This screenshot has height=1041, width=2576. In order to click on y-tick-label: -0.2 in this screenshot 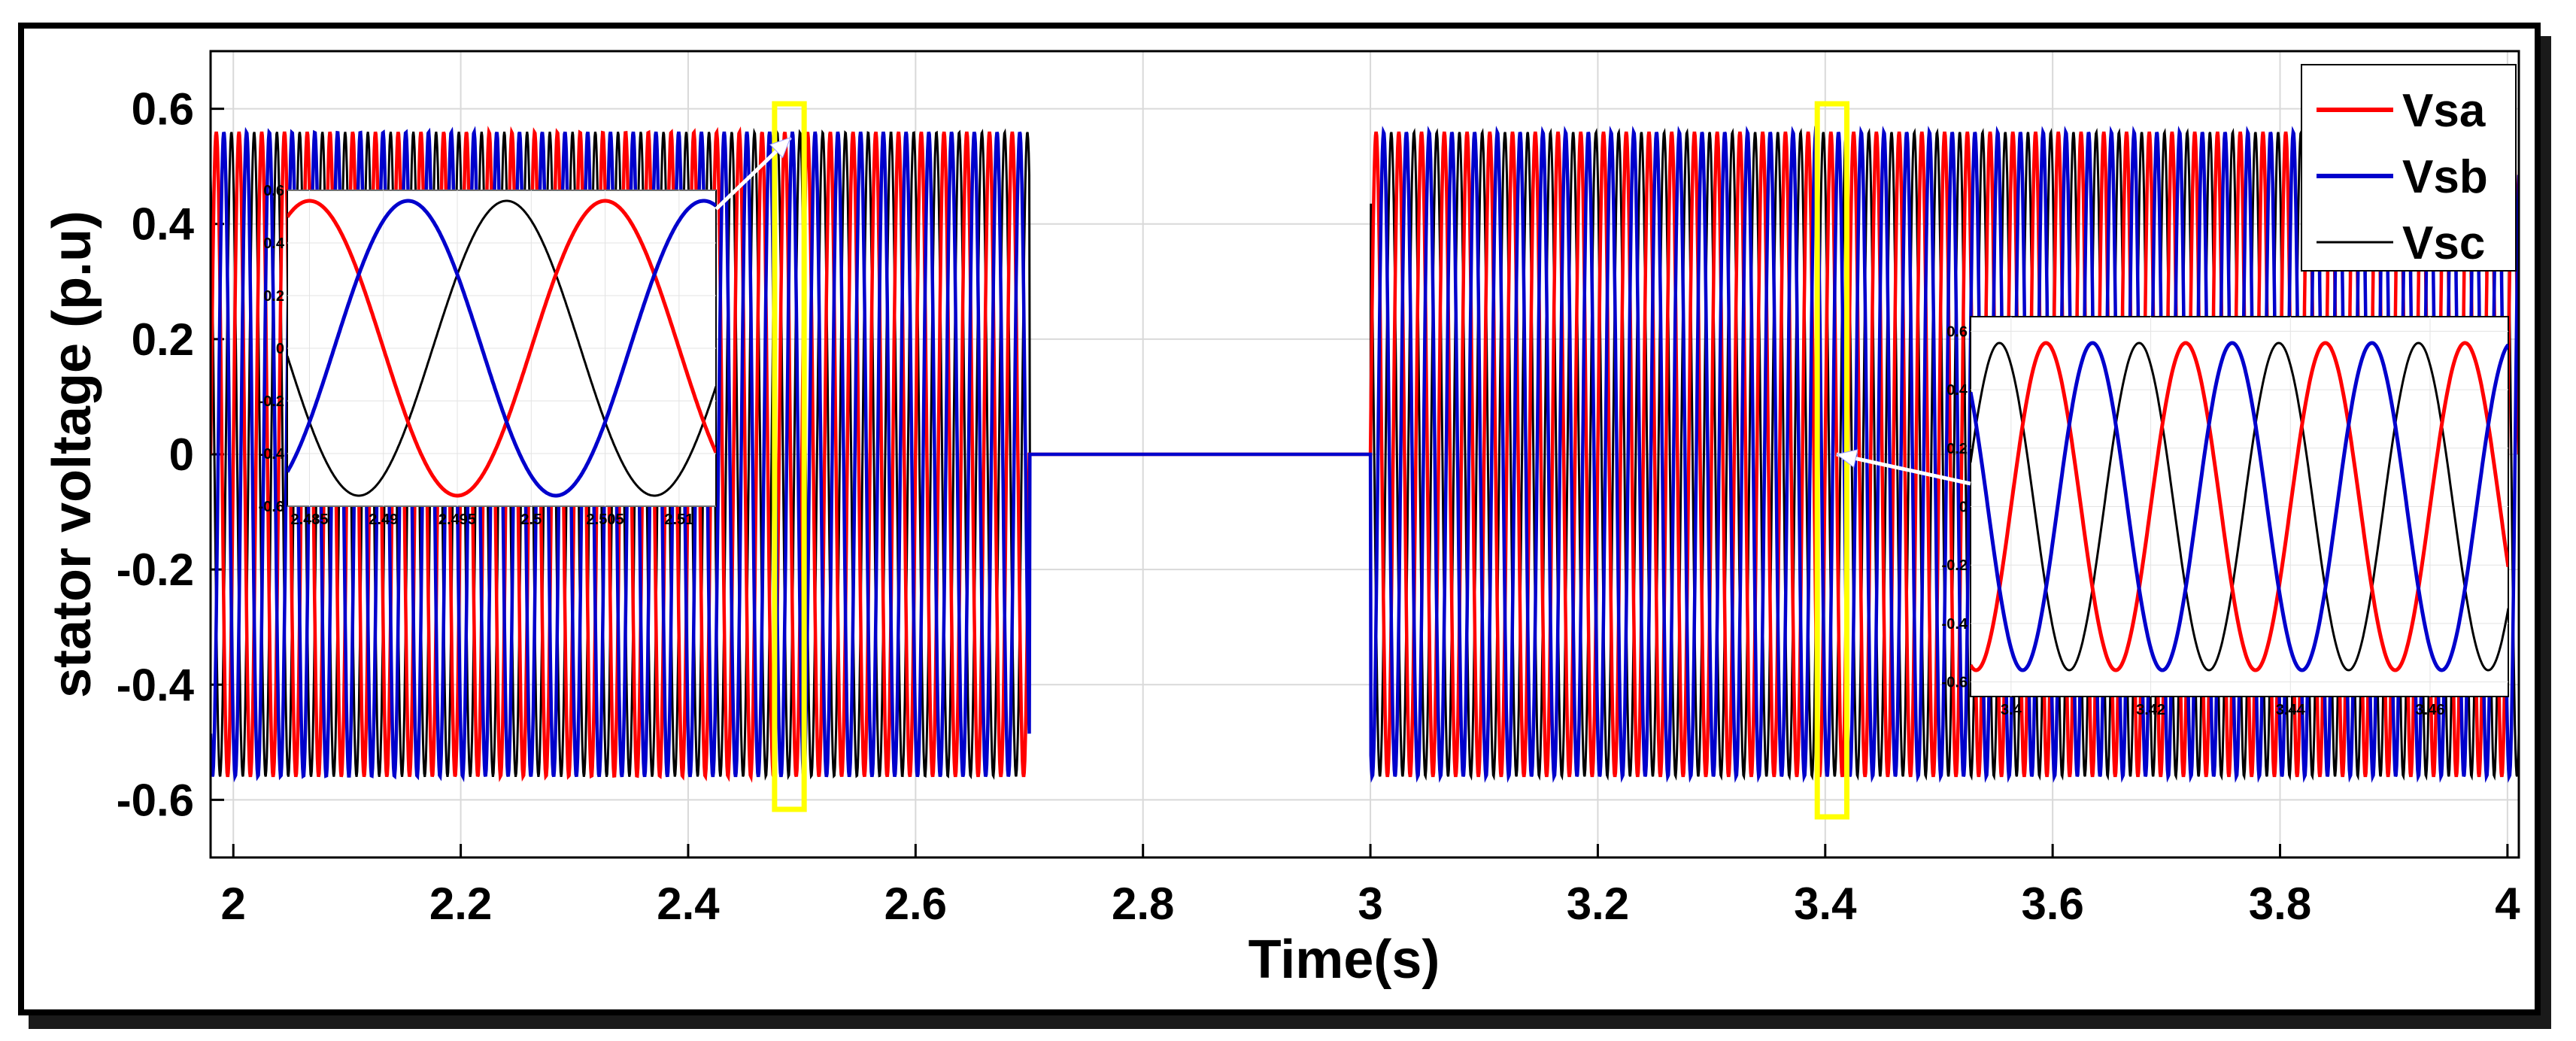, I will do `click(155, 570)`.